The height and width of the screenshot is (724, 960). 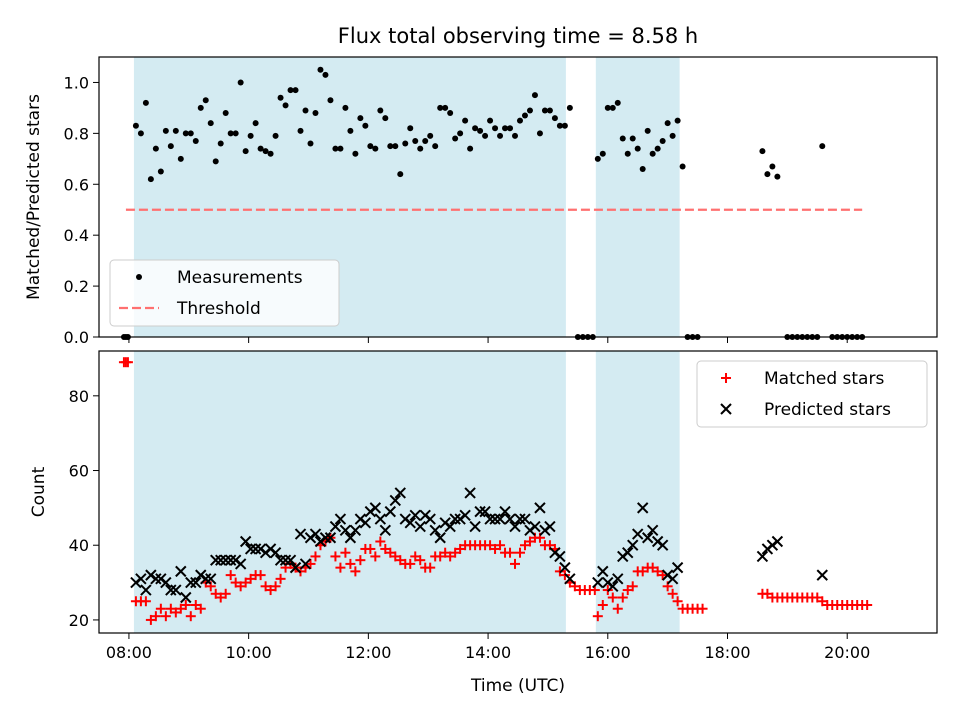 What do you see at coordinates (76, 286) in the screenshot?
I see `y-tick-label: 0.2` at bounding box center [76, 286].